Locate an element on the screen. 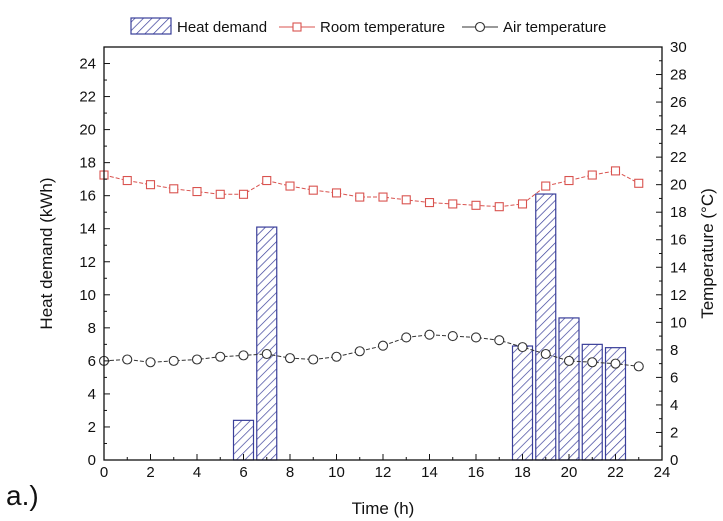 This screenshot has width=723, height=521. y-right-tick-label: 6 is located at coordinates (674, 377).